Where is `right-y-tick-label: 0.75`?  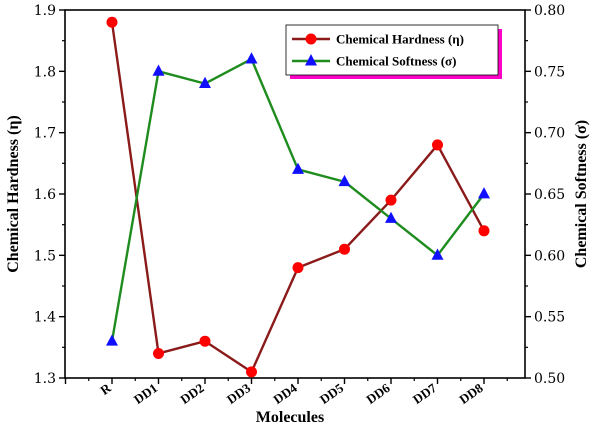
right-y-tick-label: 0.75 is located at coordinates (549, 72).